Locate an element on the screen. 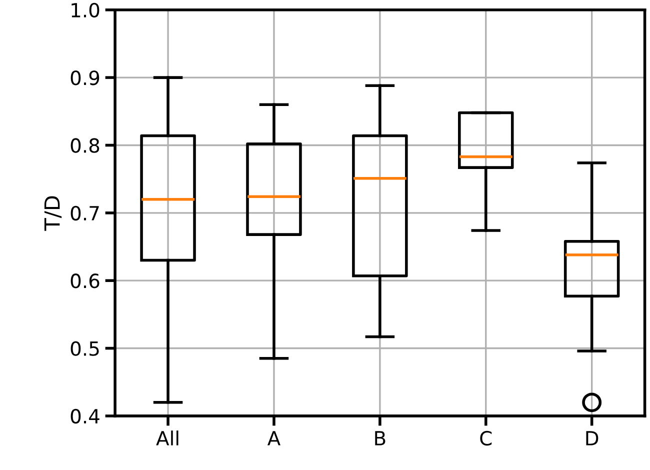 The width and height of the screenshot is (650, 470). x-tick-label: A is located at coordinates (273, 438).